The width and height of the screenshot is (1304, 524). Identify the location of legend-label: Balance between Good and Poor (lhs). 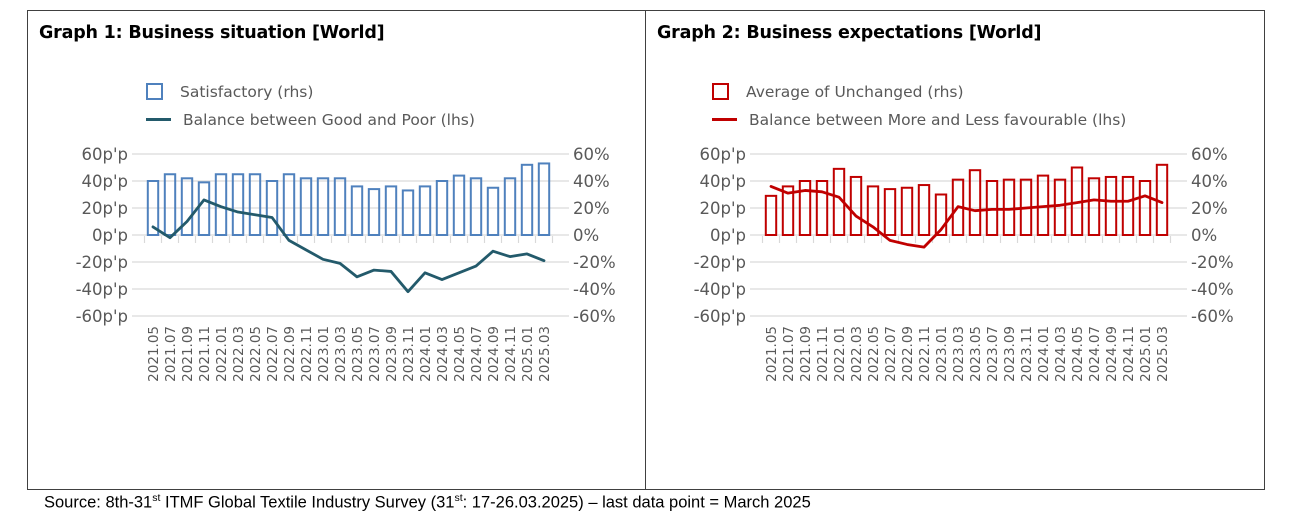
(329, 119).